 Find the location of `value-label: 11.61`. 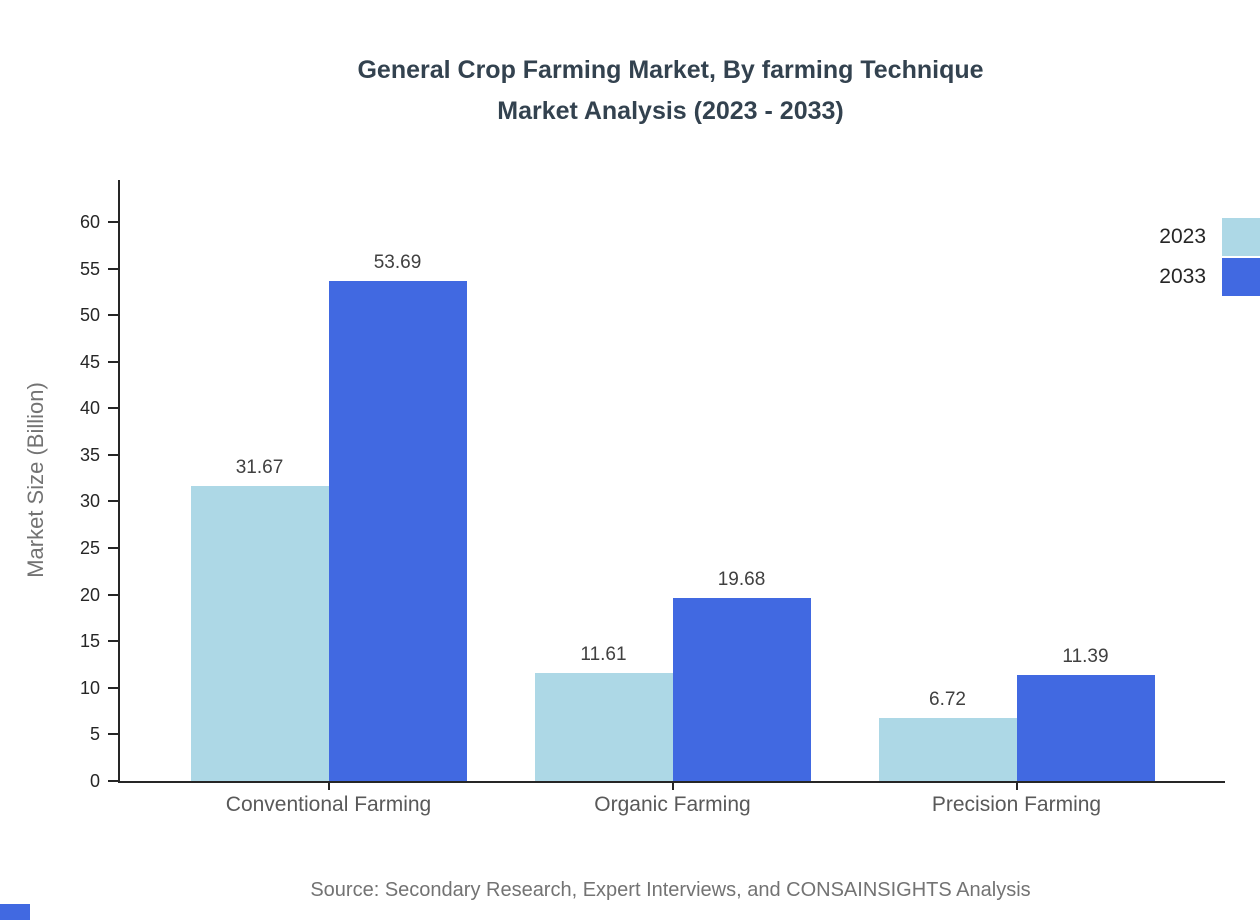

value-label: 11.61 is located at coordinates (603, 654).